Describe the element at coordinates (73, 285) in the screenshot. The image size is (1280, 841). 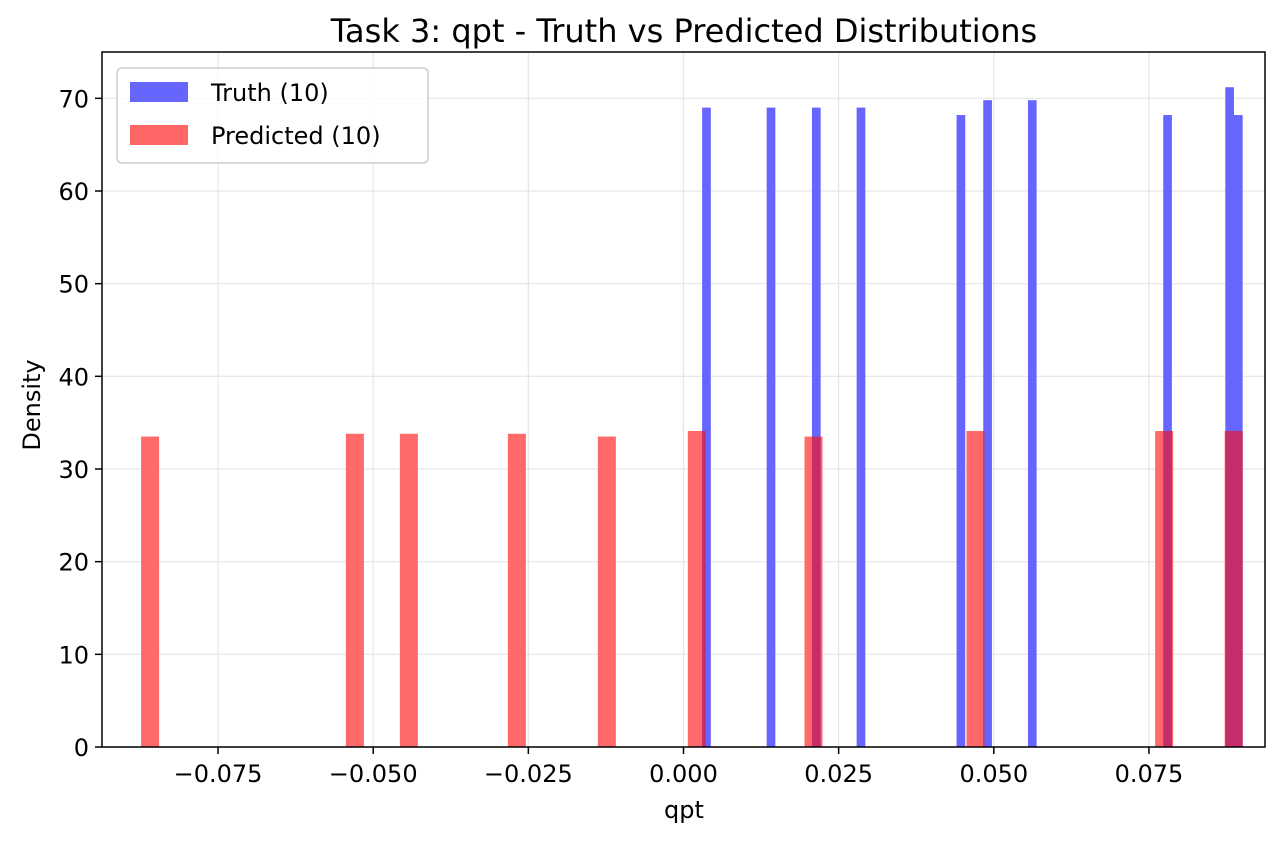
I see `y-tick-label: 50` at that location.